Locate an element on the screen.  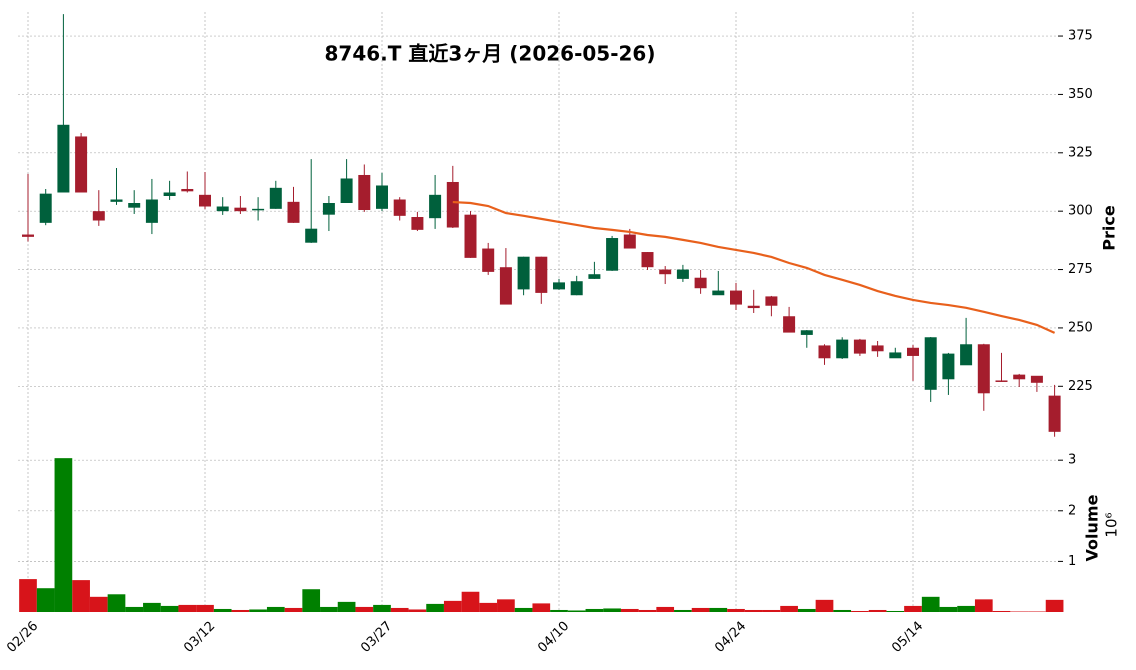
y-tick-label: 350 is located at coordinates (1080, 94).